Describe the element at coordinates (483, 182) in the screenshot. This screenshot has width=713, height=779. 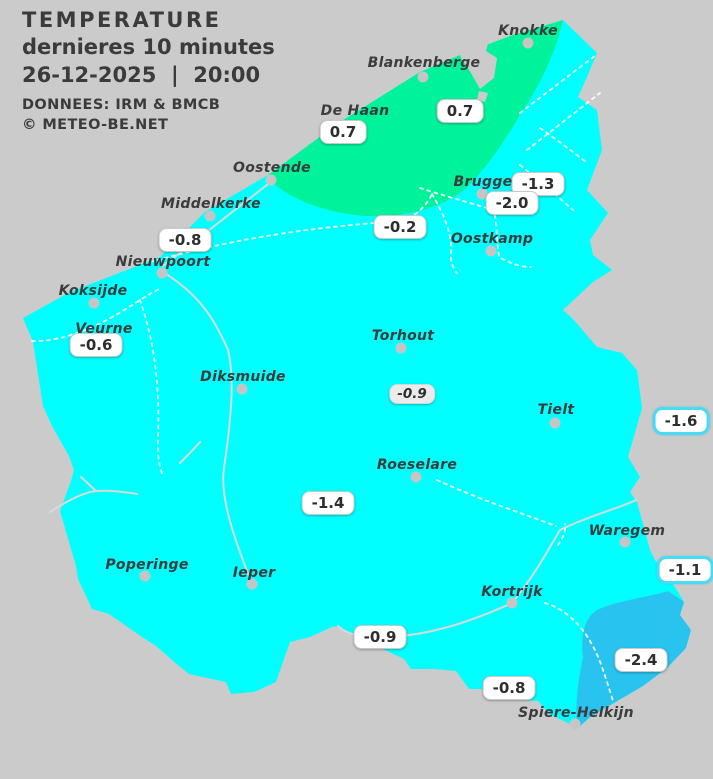
I see `city-label: Brugge` at that location.